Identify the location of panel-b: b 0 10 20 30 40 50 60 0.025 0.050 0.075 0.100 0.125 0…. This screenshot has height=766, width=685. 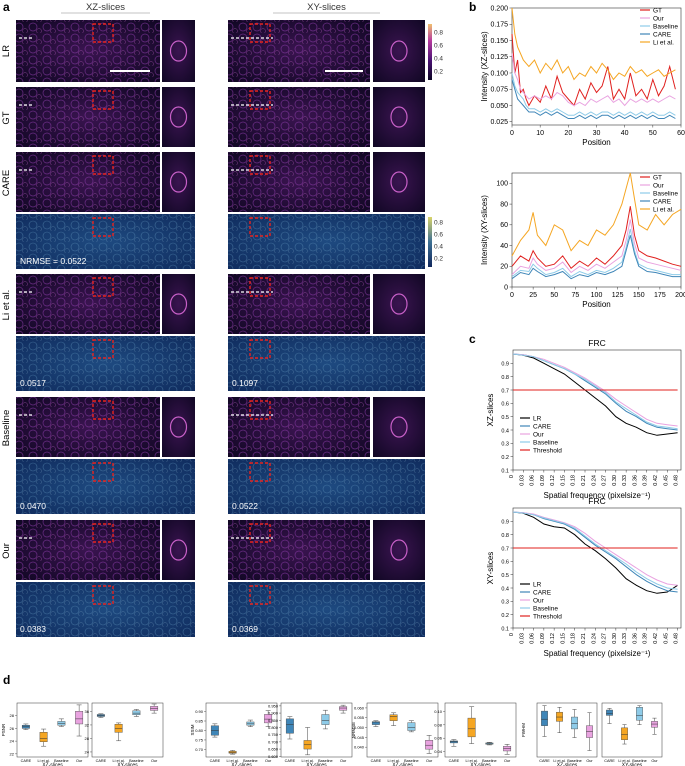
(577, 154).